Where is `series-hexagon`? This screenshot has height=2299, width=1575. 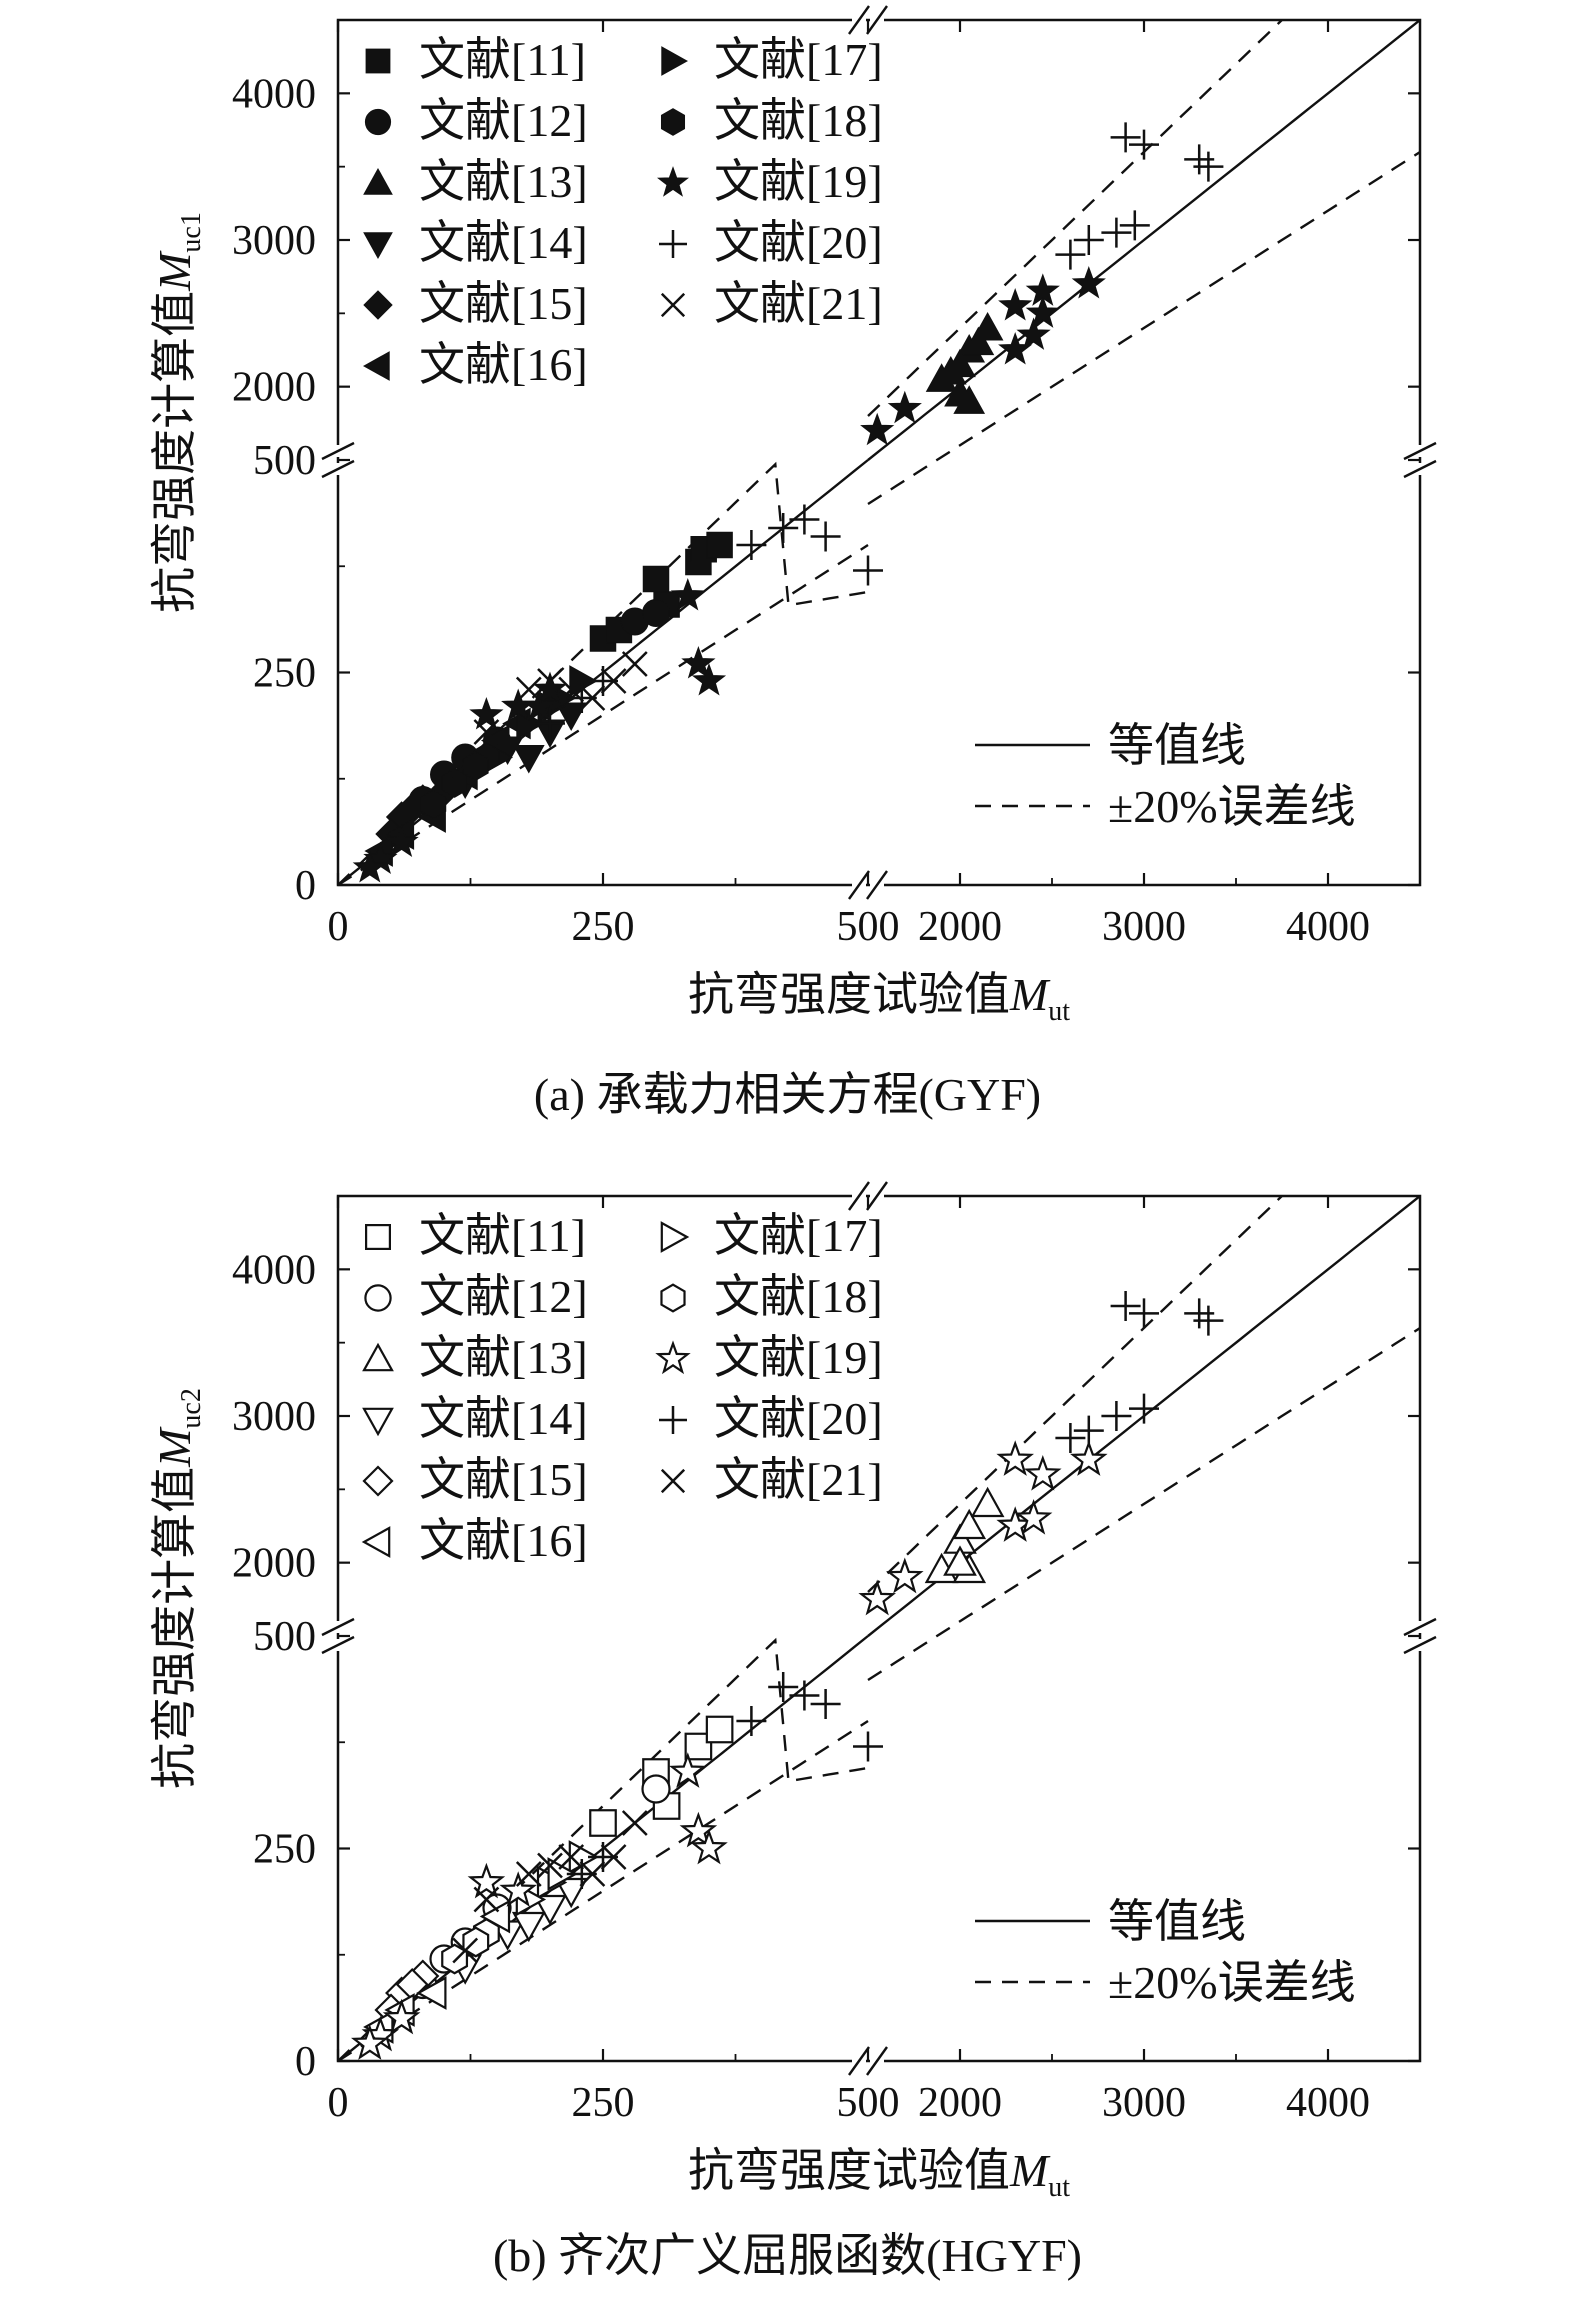
series-hexagon is located at coordinates (470, 1946).